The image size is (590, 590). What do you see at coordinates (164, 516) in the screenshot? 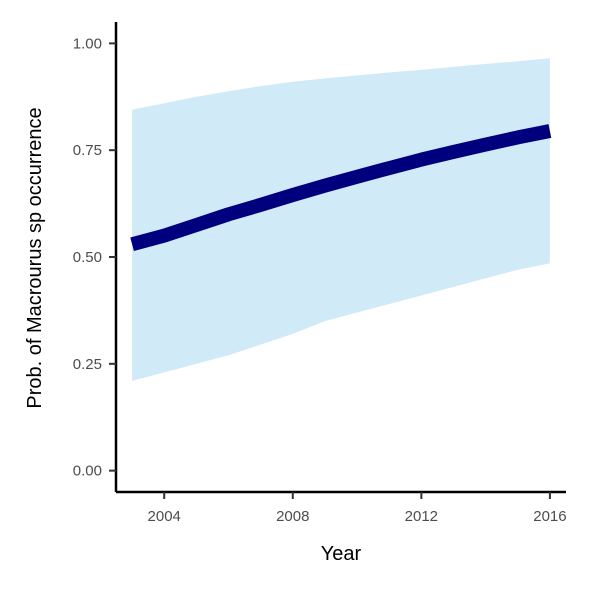
I see `x-tick-label: 2004` at bounding box center [164, 516].